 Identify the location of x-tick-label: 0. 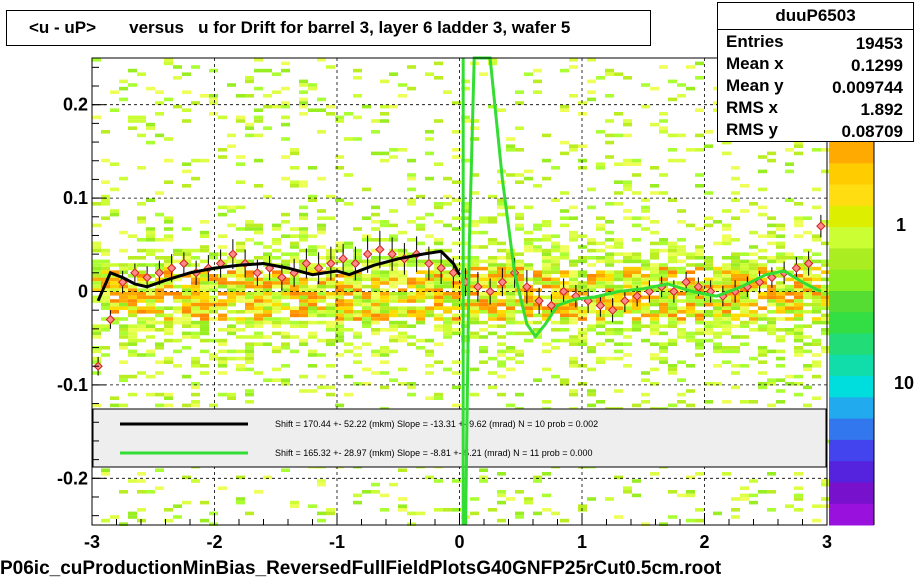
(459, 542).